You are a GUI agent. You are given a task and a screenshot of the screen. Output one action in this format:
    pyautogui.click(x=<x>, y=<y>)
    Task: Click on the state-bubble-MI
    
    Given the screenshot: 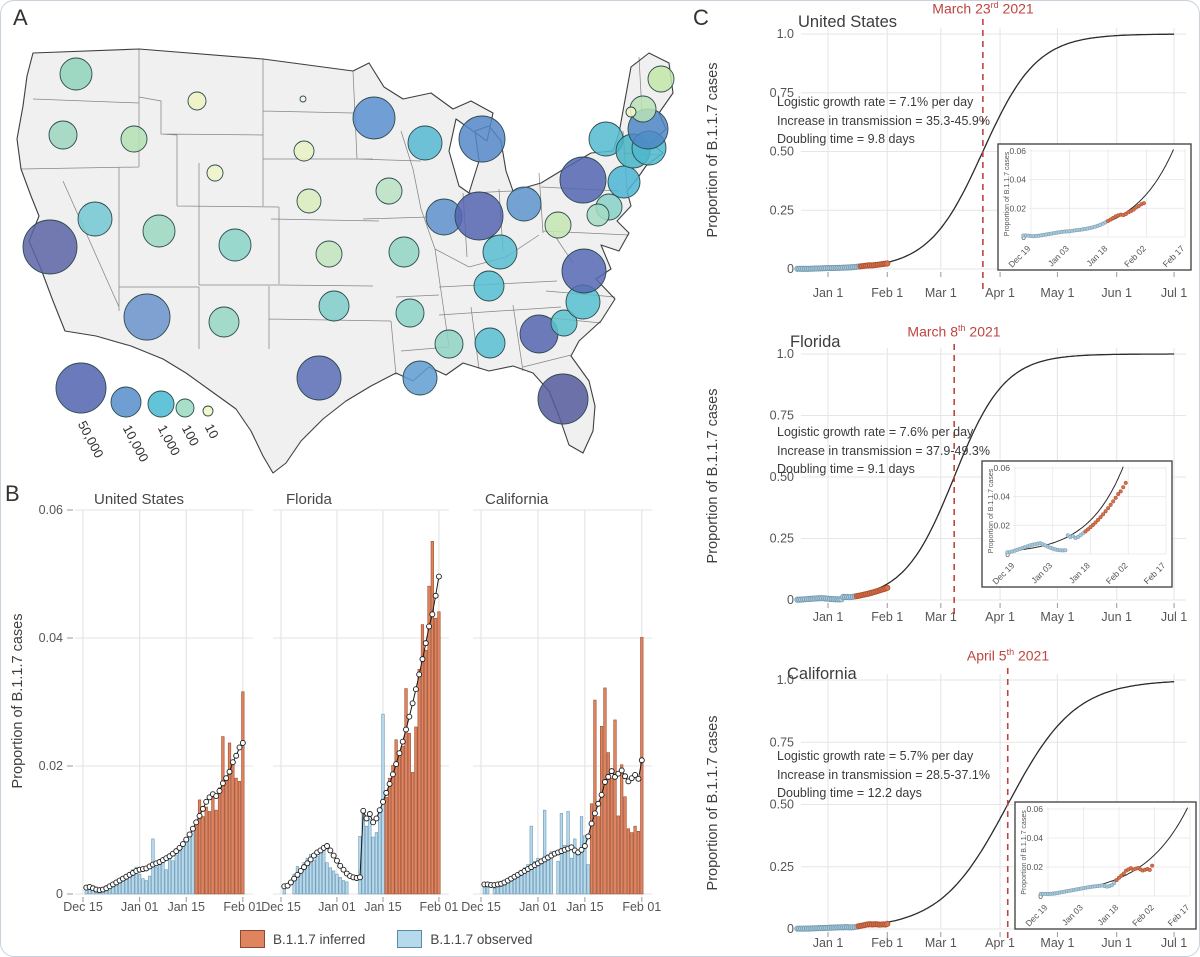 What is the action you would take?
    pyautogui.click(x=482, y=139)
    